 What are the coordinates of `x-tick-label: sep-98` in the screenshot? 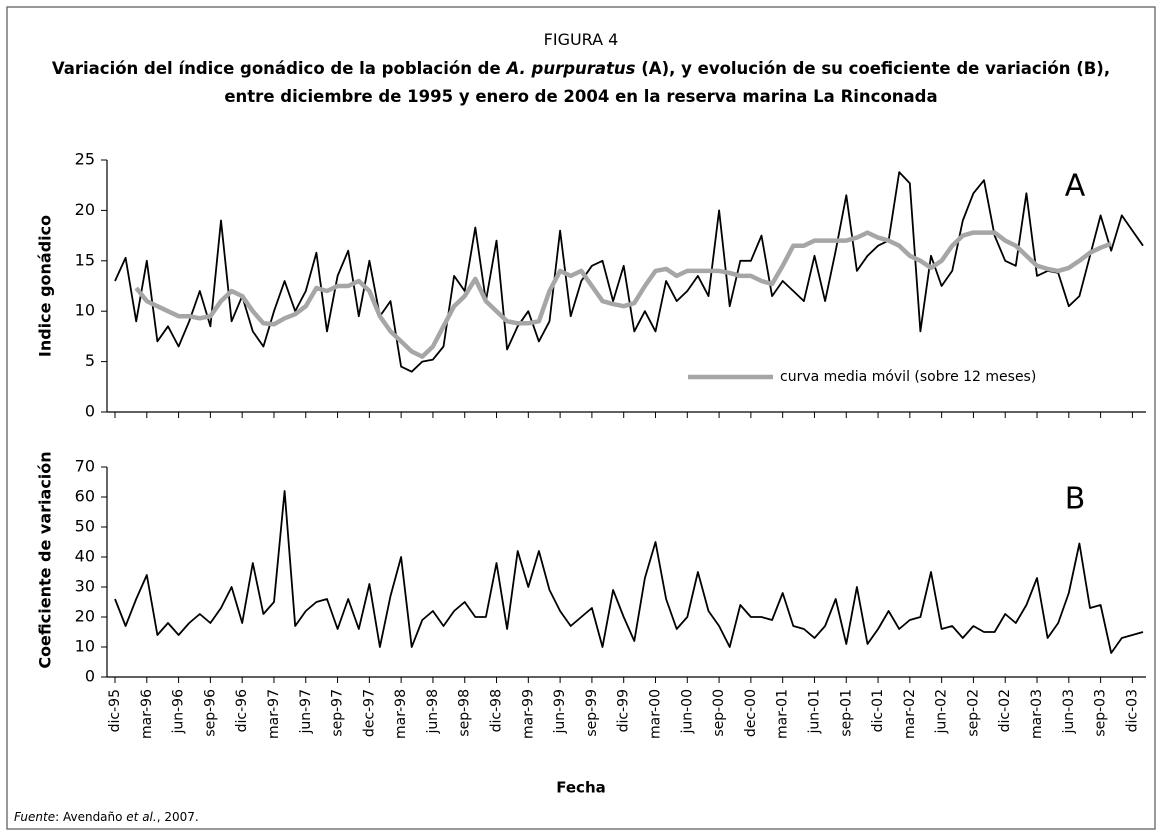 It's located at (465, 713).